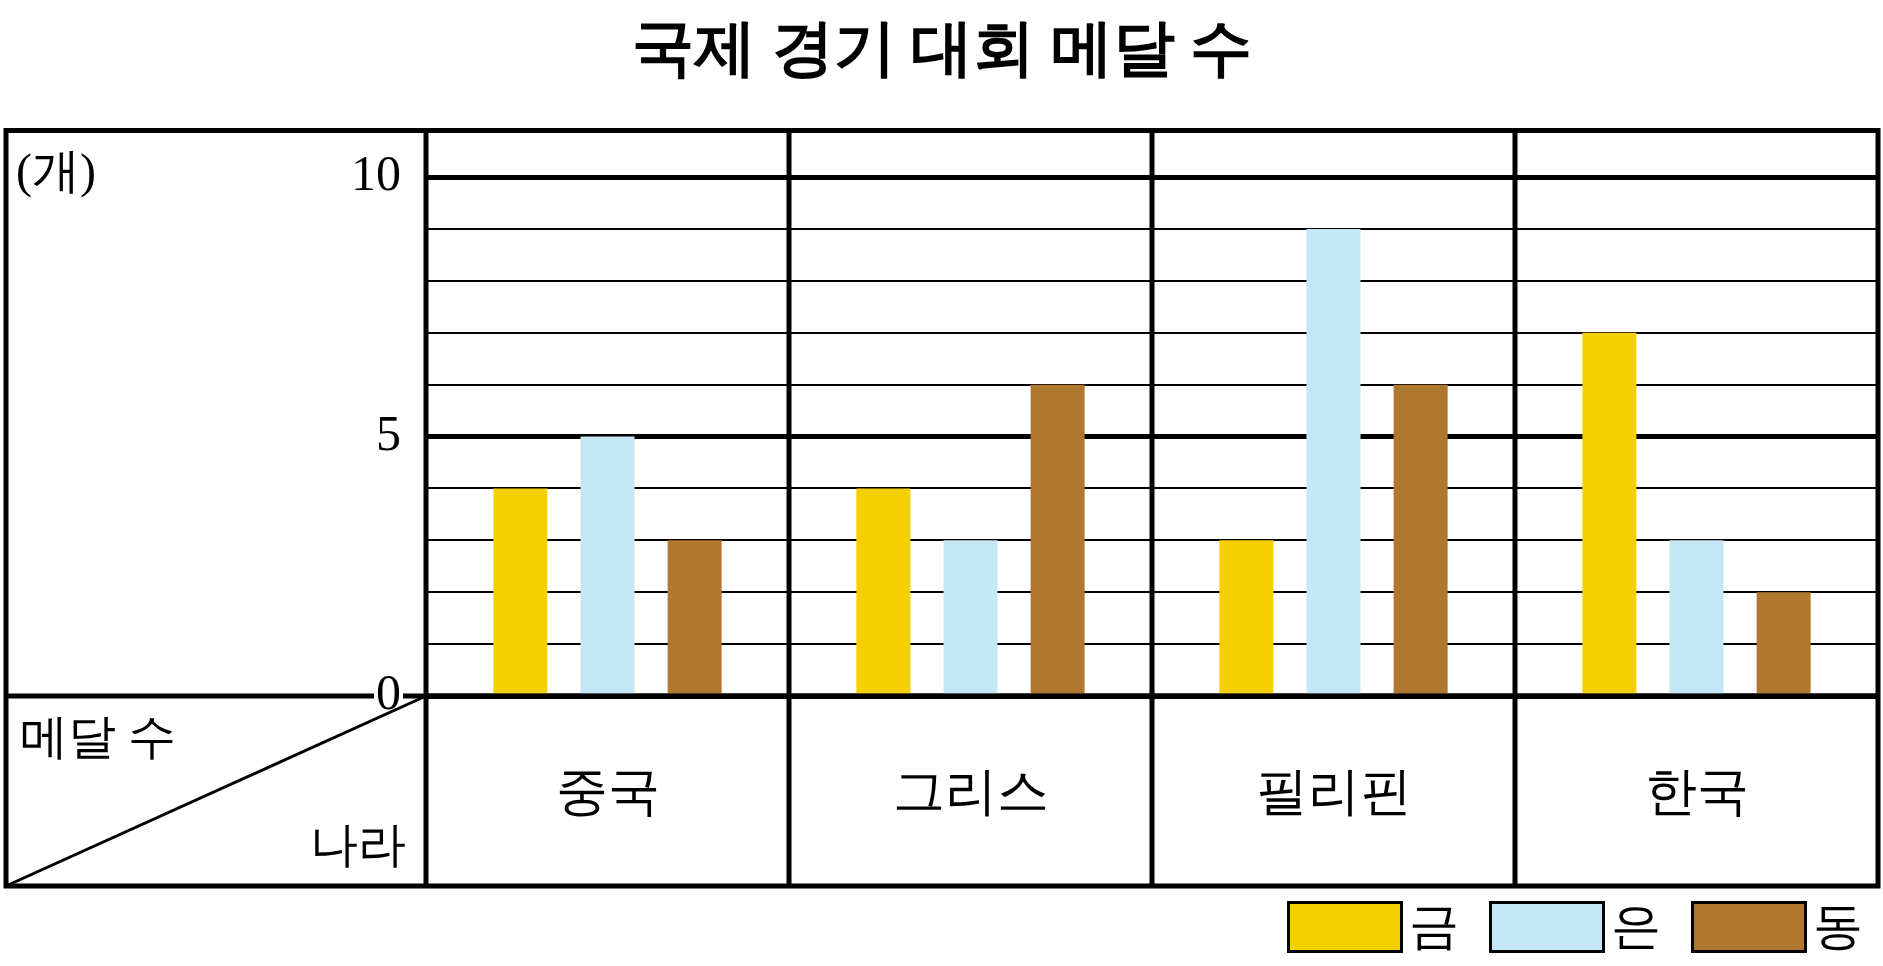 This screenshot has width=1883, height=966. I want to click on y-tick-label: 10, so click(376, 173).